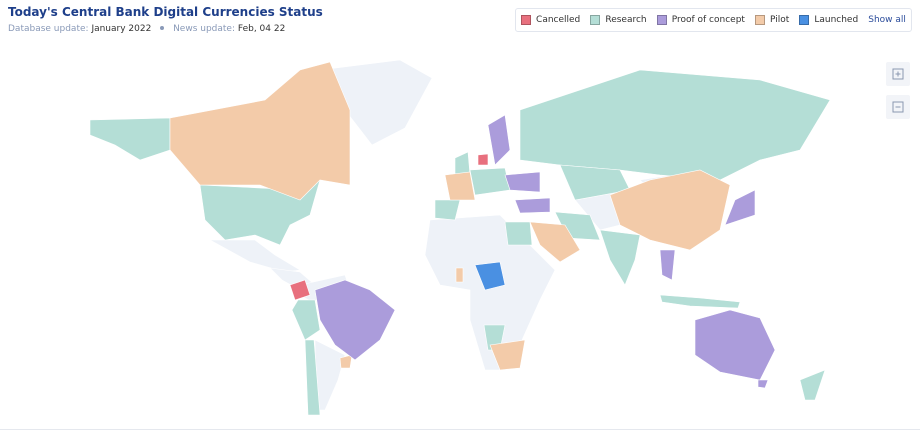 The image size is (920, 431). Describe the element at coordinates (306, 320) in the screenshot. I see `peru` at that location.